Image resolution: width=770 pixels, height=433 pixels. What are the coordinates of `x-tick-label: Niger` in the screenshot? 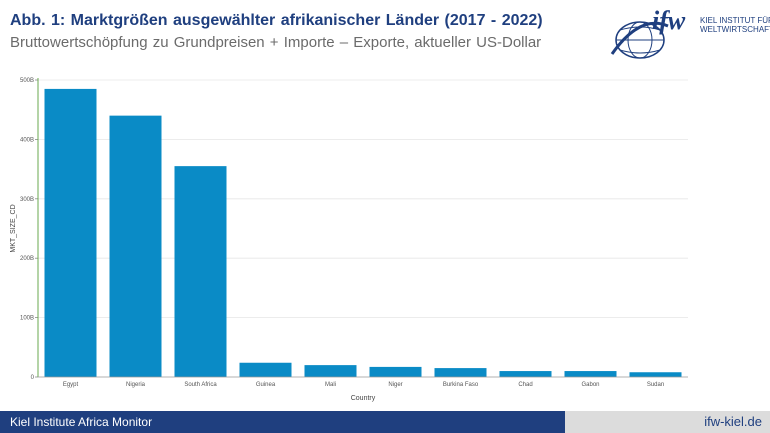 It's located at (395, 385).